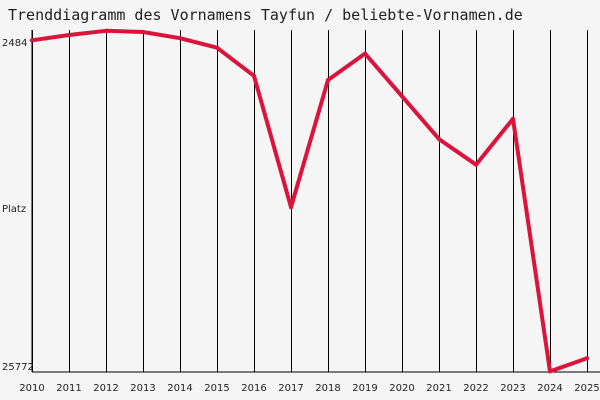 The width and height of the screenshot is (600, 400). Describe the element at coordinates (180, 38) in the screenshot. I see `data-point-2014` at that location.